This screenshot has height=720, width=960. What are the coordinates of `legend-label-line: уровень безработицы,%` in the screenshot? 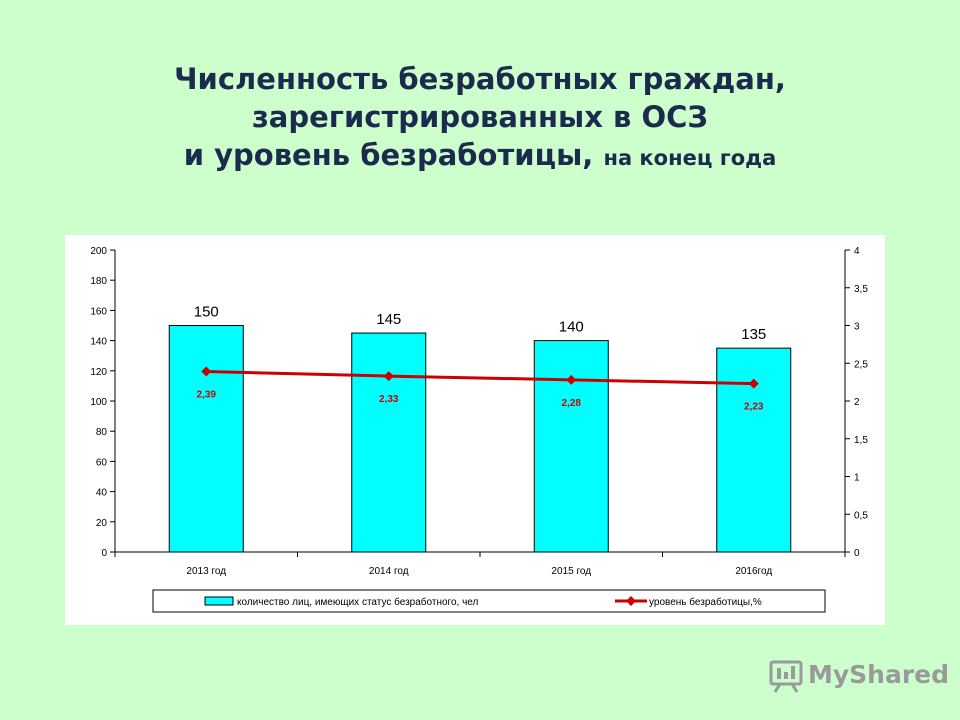 It's located at (705, 602).